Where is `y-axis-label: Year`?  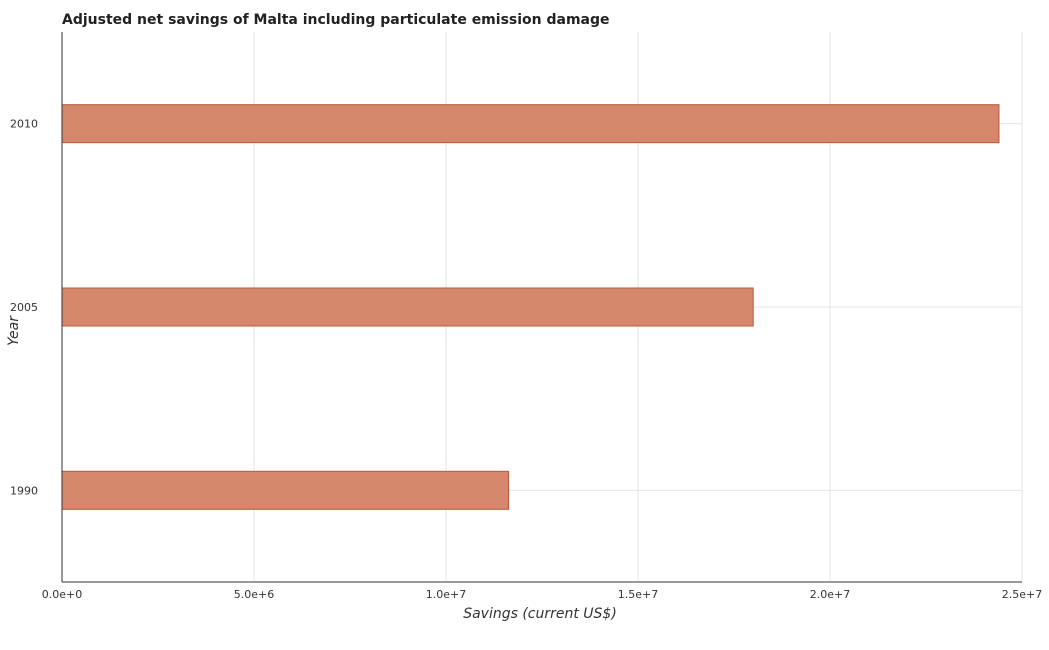 y-axis-label: Year is located at coordinates (14, 330).